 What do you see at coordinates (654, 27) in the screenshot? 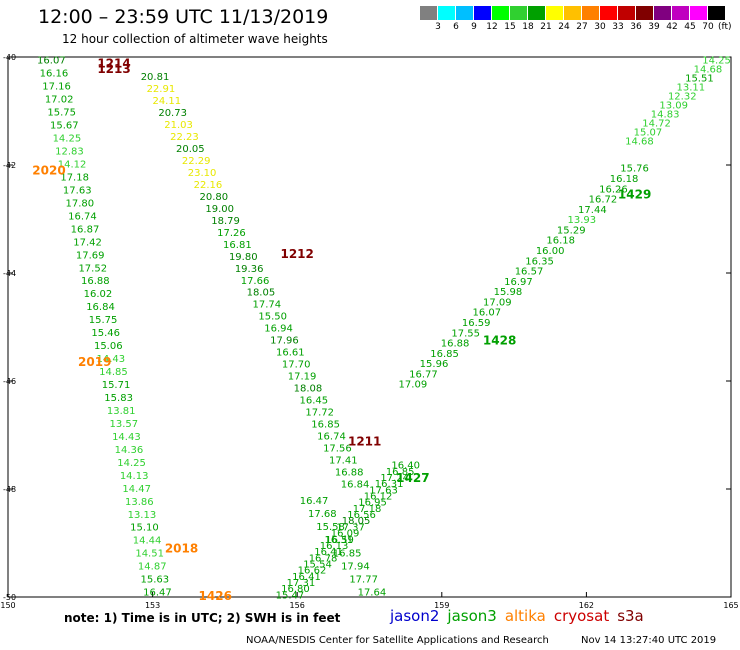
I see `color-label: 39` at bounding box center [654, 27].